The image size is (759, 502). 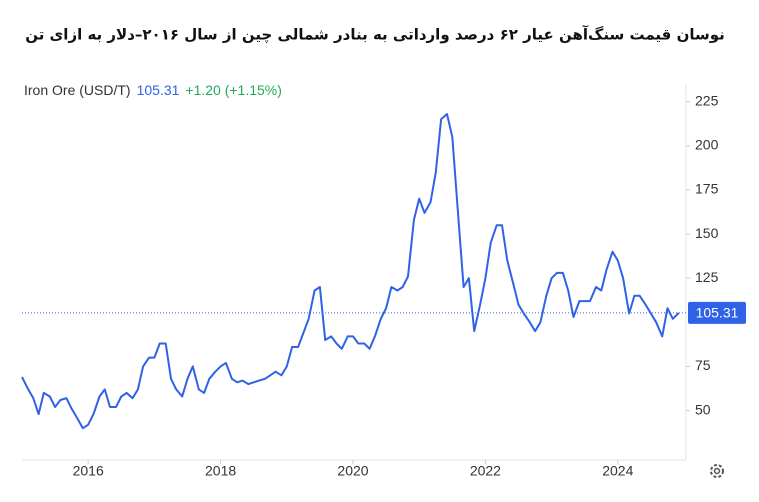 What do you see at coordinates (703, 365) in the screenshot?
I see `y-tick-label: 75` at bounding box center [703, 365].